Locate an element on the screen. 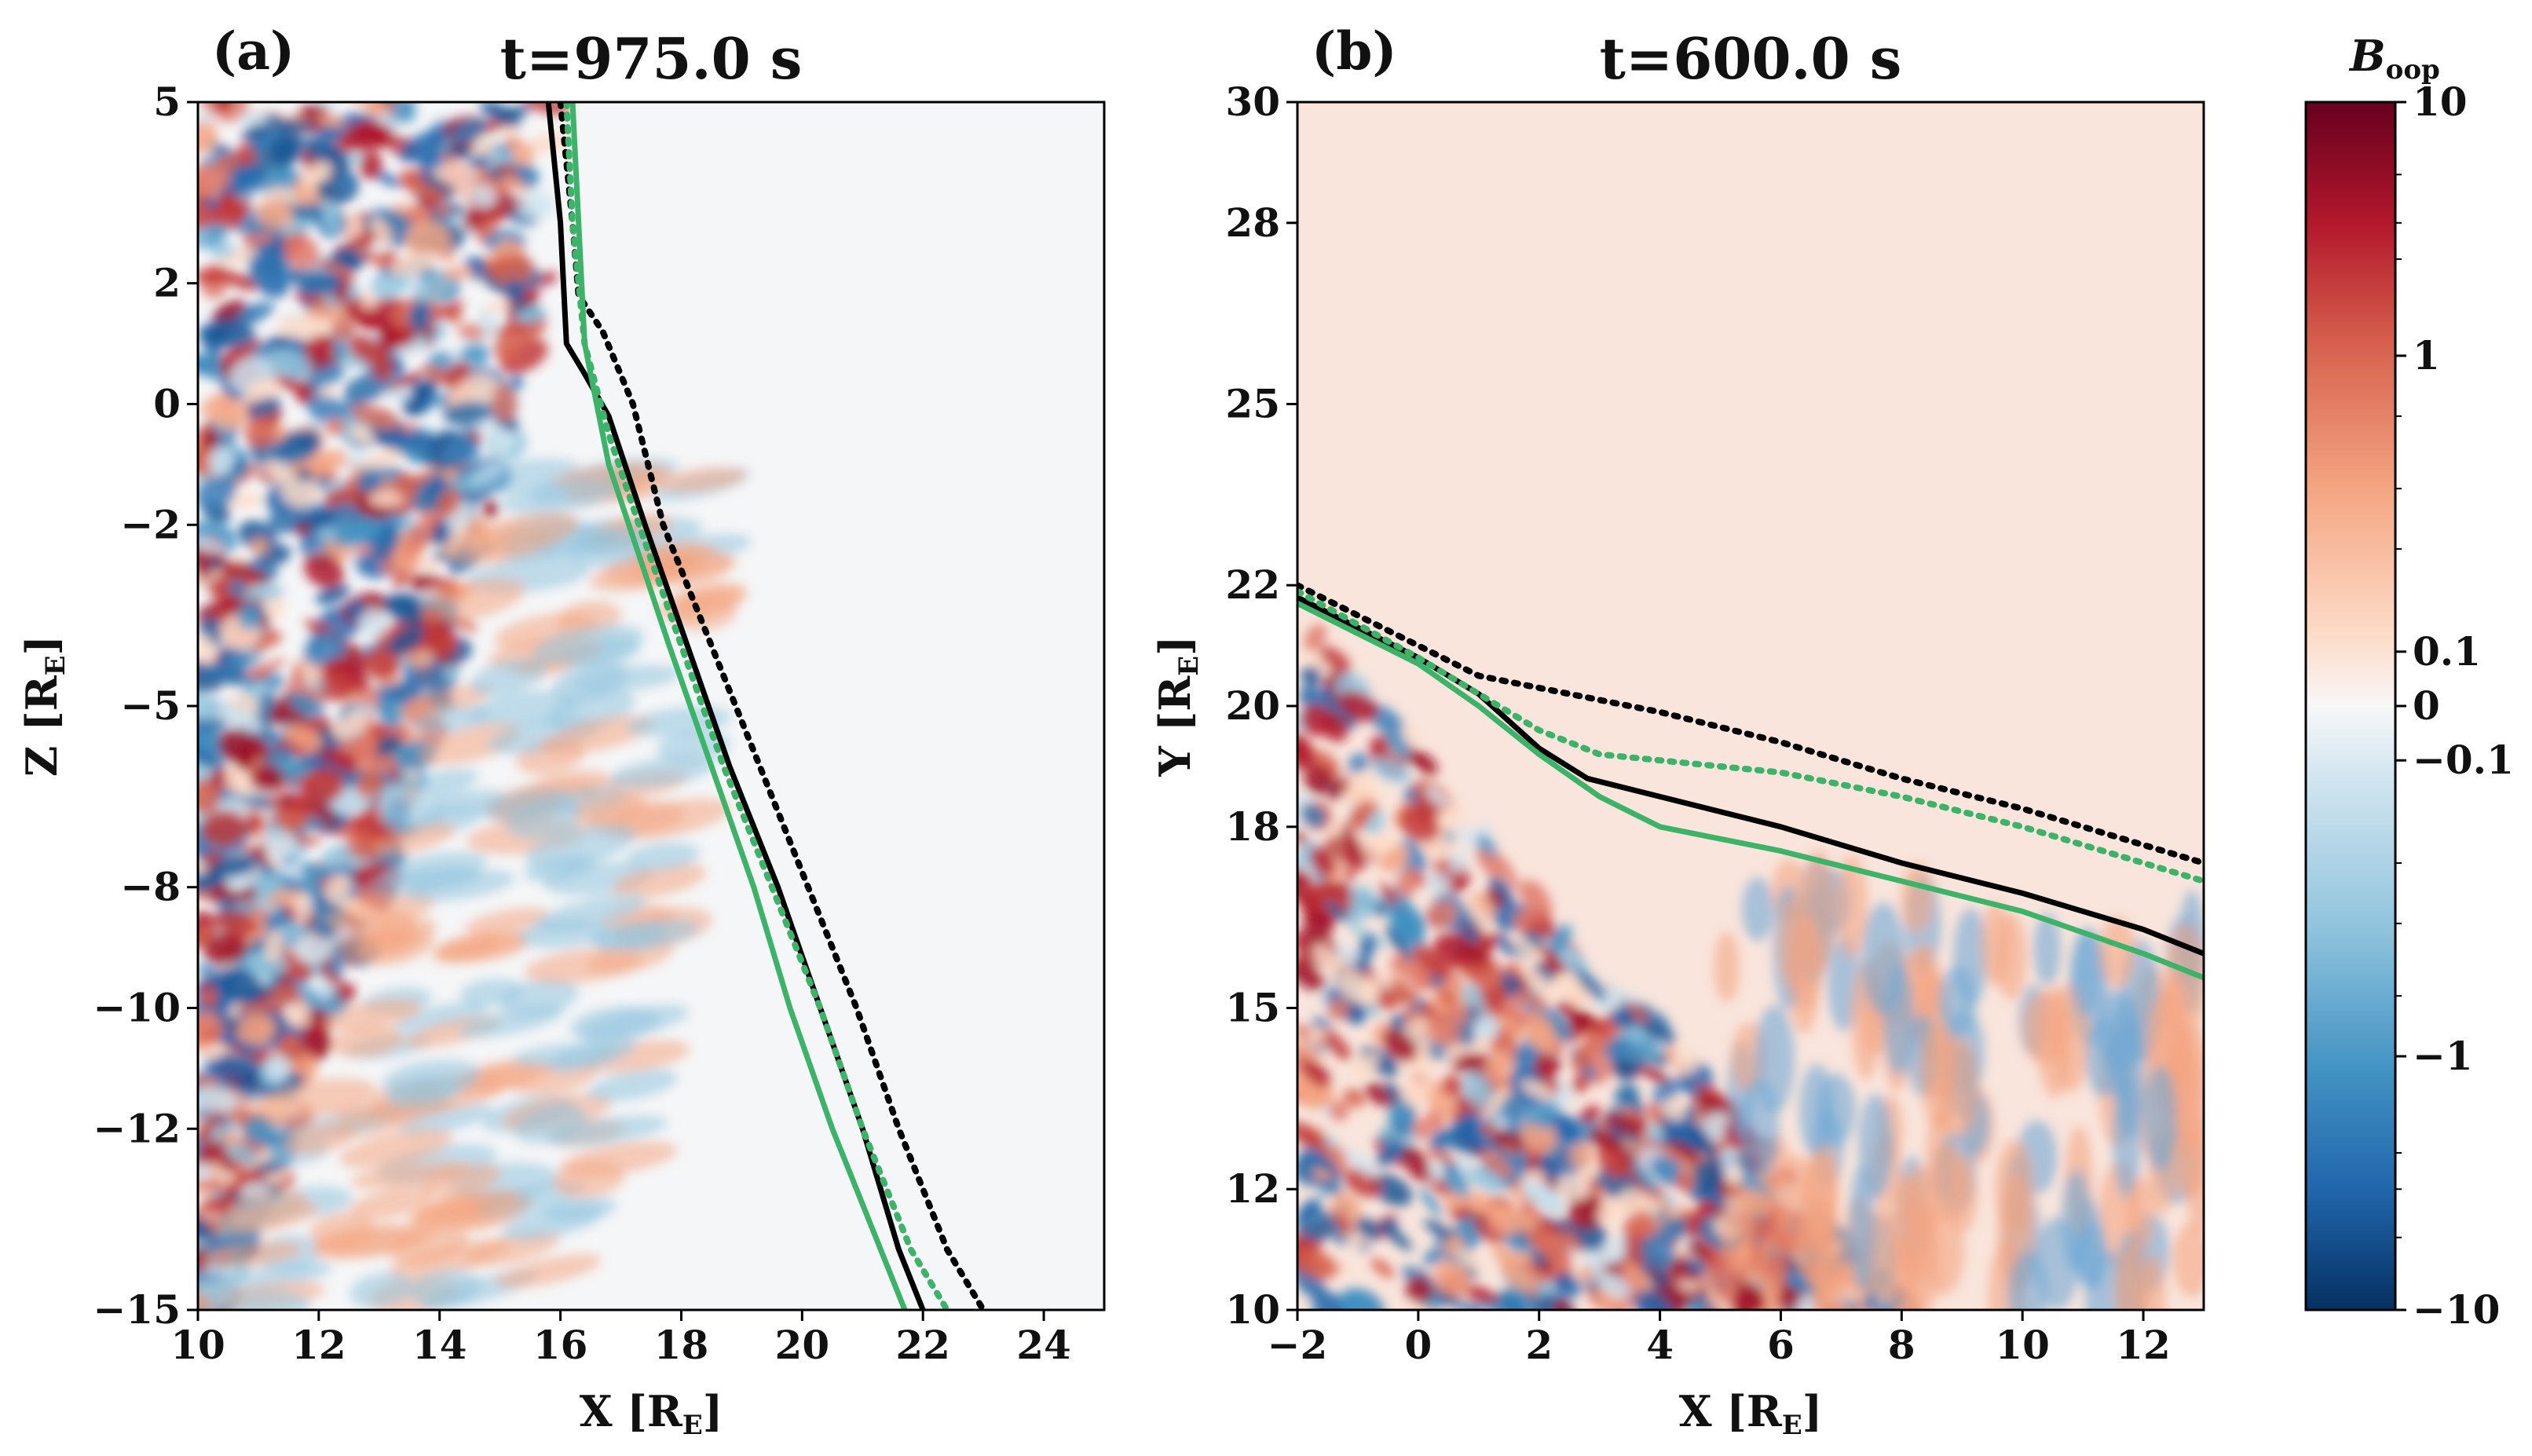 This screenshot has width=2532, height=1456. x-tick-label: 18 is located at coordinates (681, 1345).